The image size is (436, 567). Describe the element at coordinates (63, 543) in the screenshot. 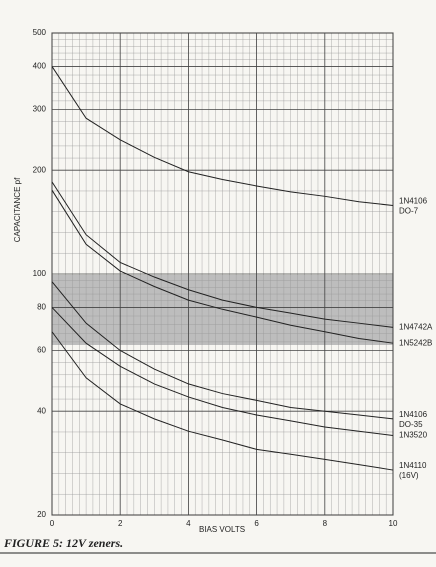

I see `caption: FIGURE 5: 12V zeners.` at that location.